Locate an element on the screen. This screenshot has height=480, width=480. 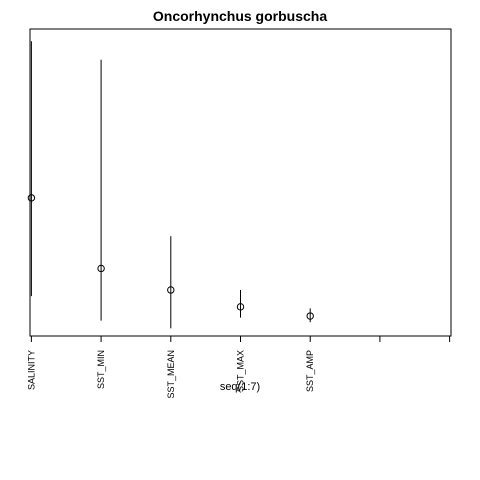
x-axis-label: seq(1:7) is located at coordinates (240, 387).